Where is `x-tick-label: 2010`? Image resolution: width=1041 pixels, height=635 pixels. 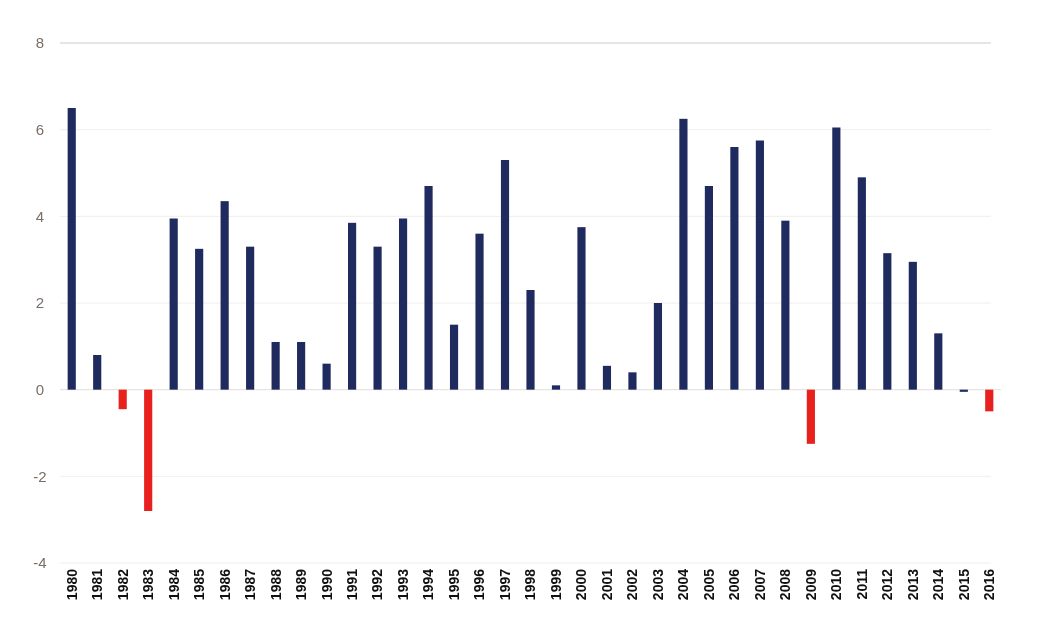 x-tick-label: 2010 is located at coordinates (836, 584).